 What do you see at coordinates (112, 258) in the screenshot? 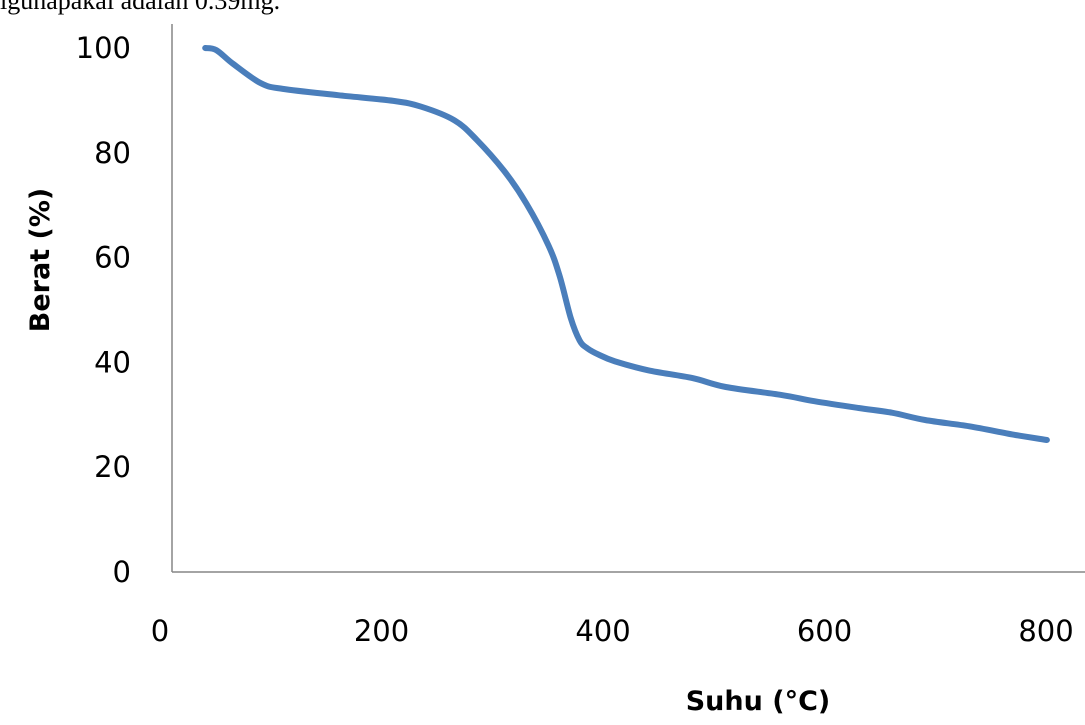
I see `y-tick-label: 60` at bounding box center [112, 258].